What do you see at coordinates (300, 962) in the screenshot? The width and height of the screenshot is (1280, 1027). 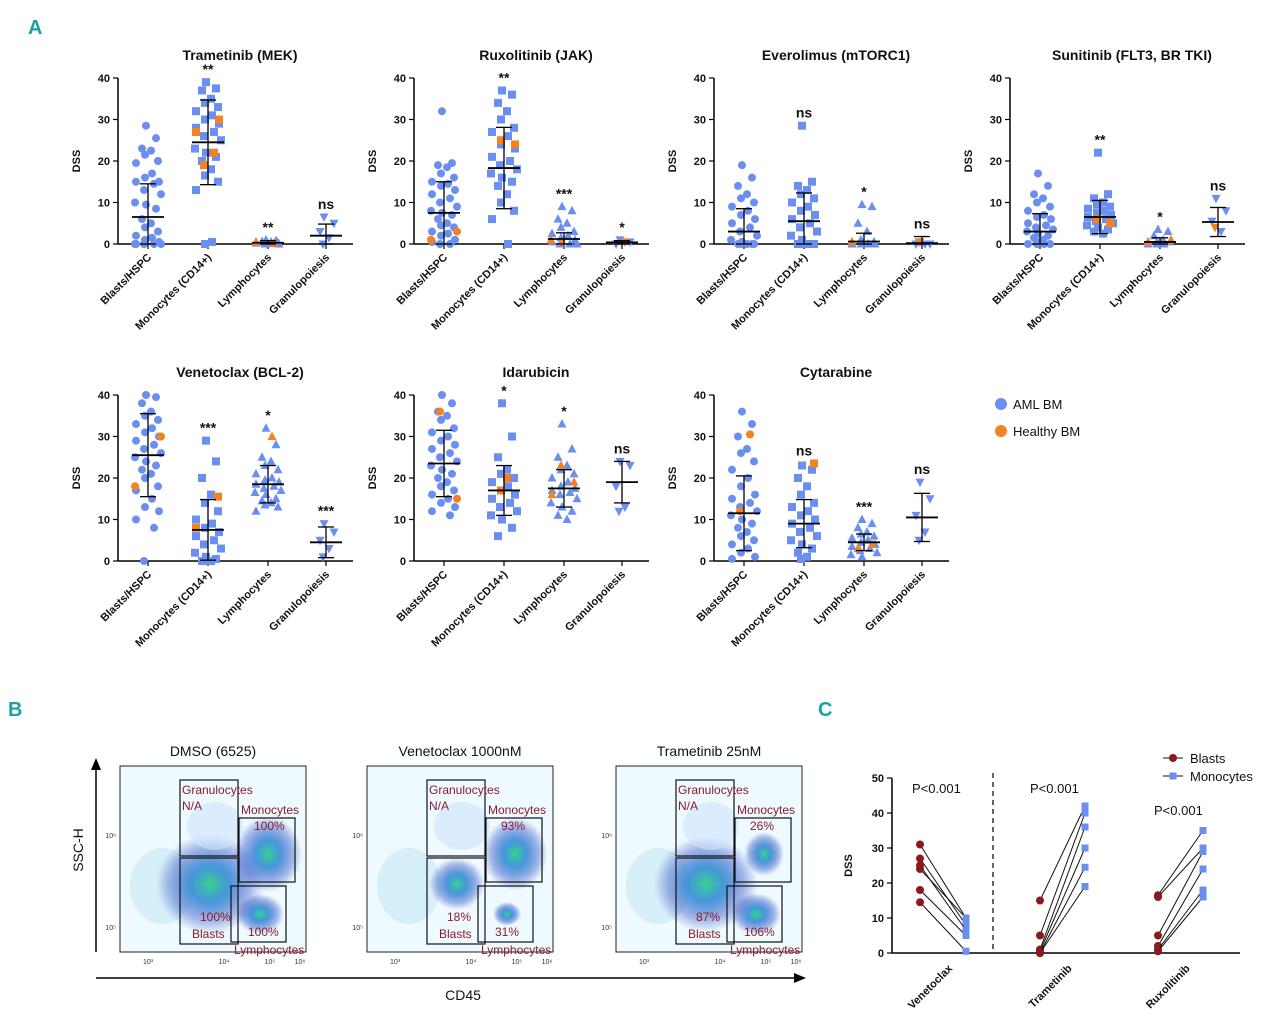 I see `flow-x-tick: 10⁶` at bounding box center [300, 962].